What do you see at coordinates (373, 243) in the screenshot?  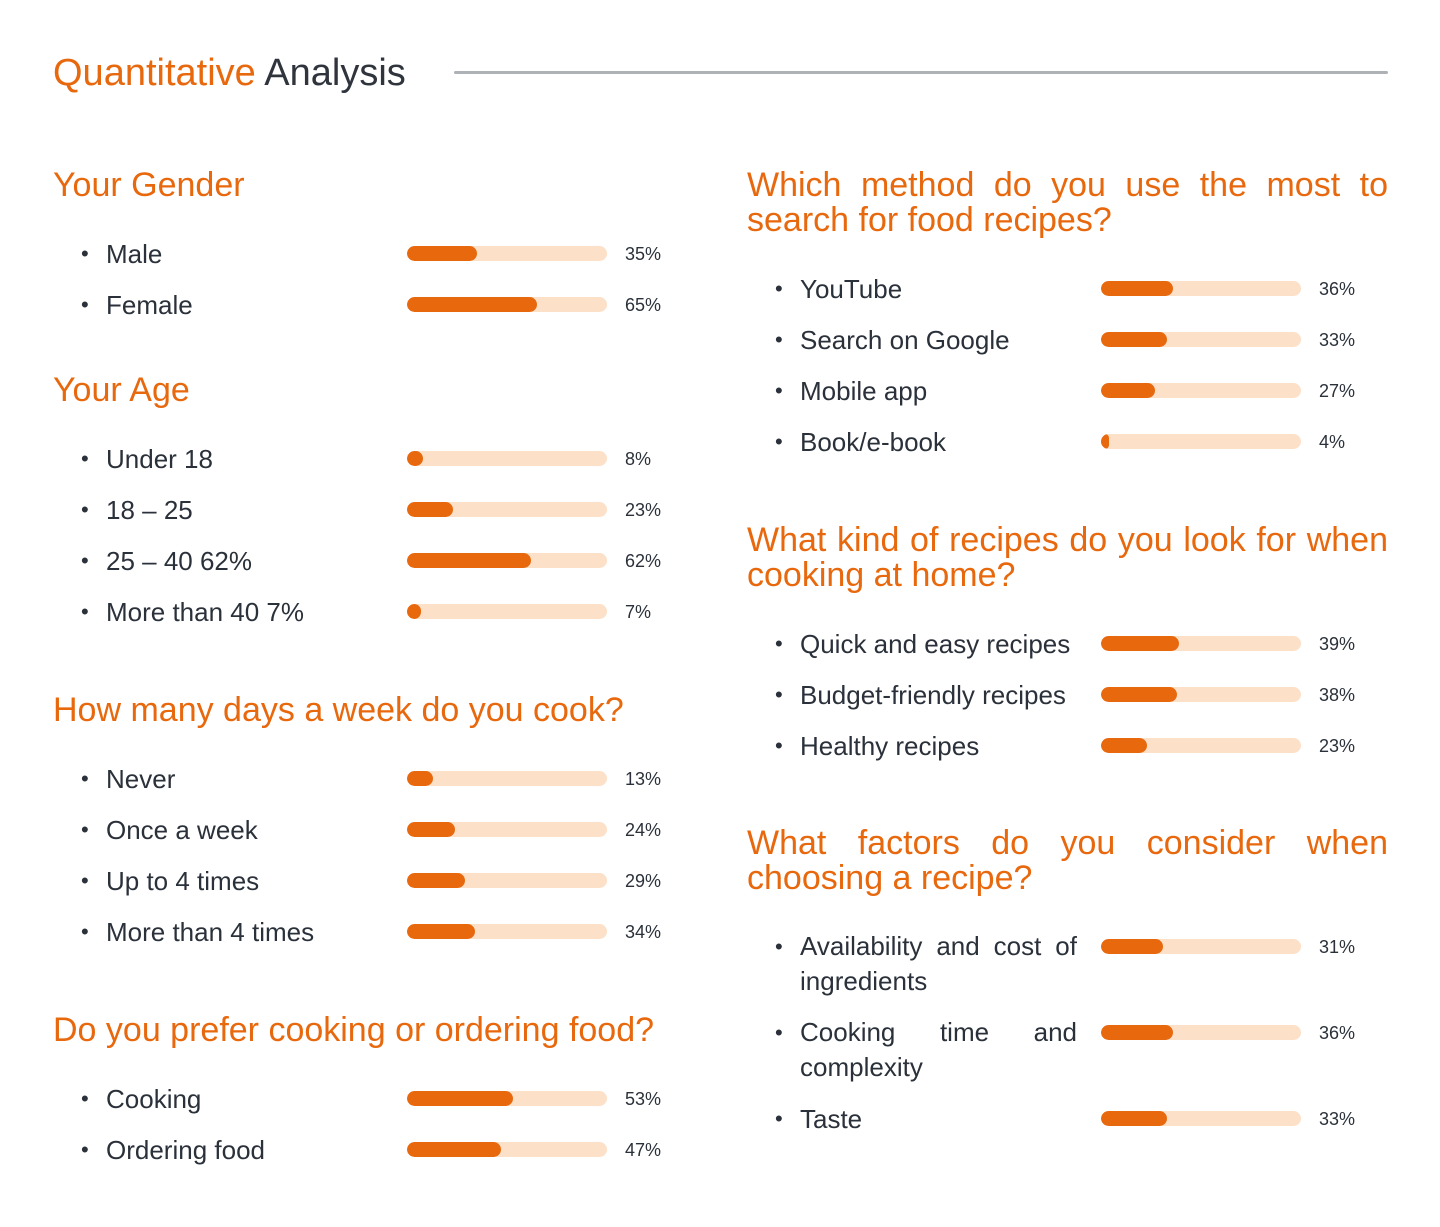 I see `section-gender: Your Gender • Male 35% • Female 65%` at bounding box center [373, 243].